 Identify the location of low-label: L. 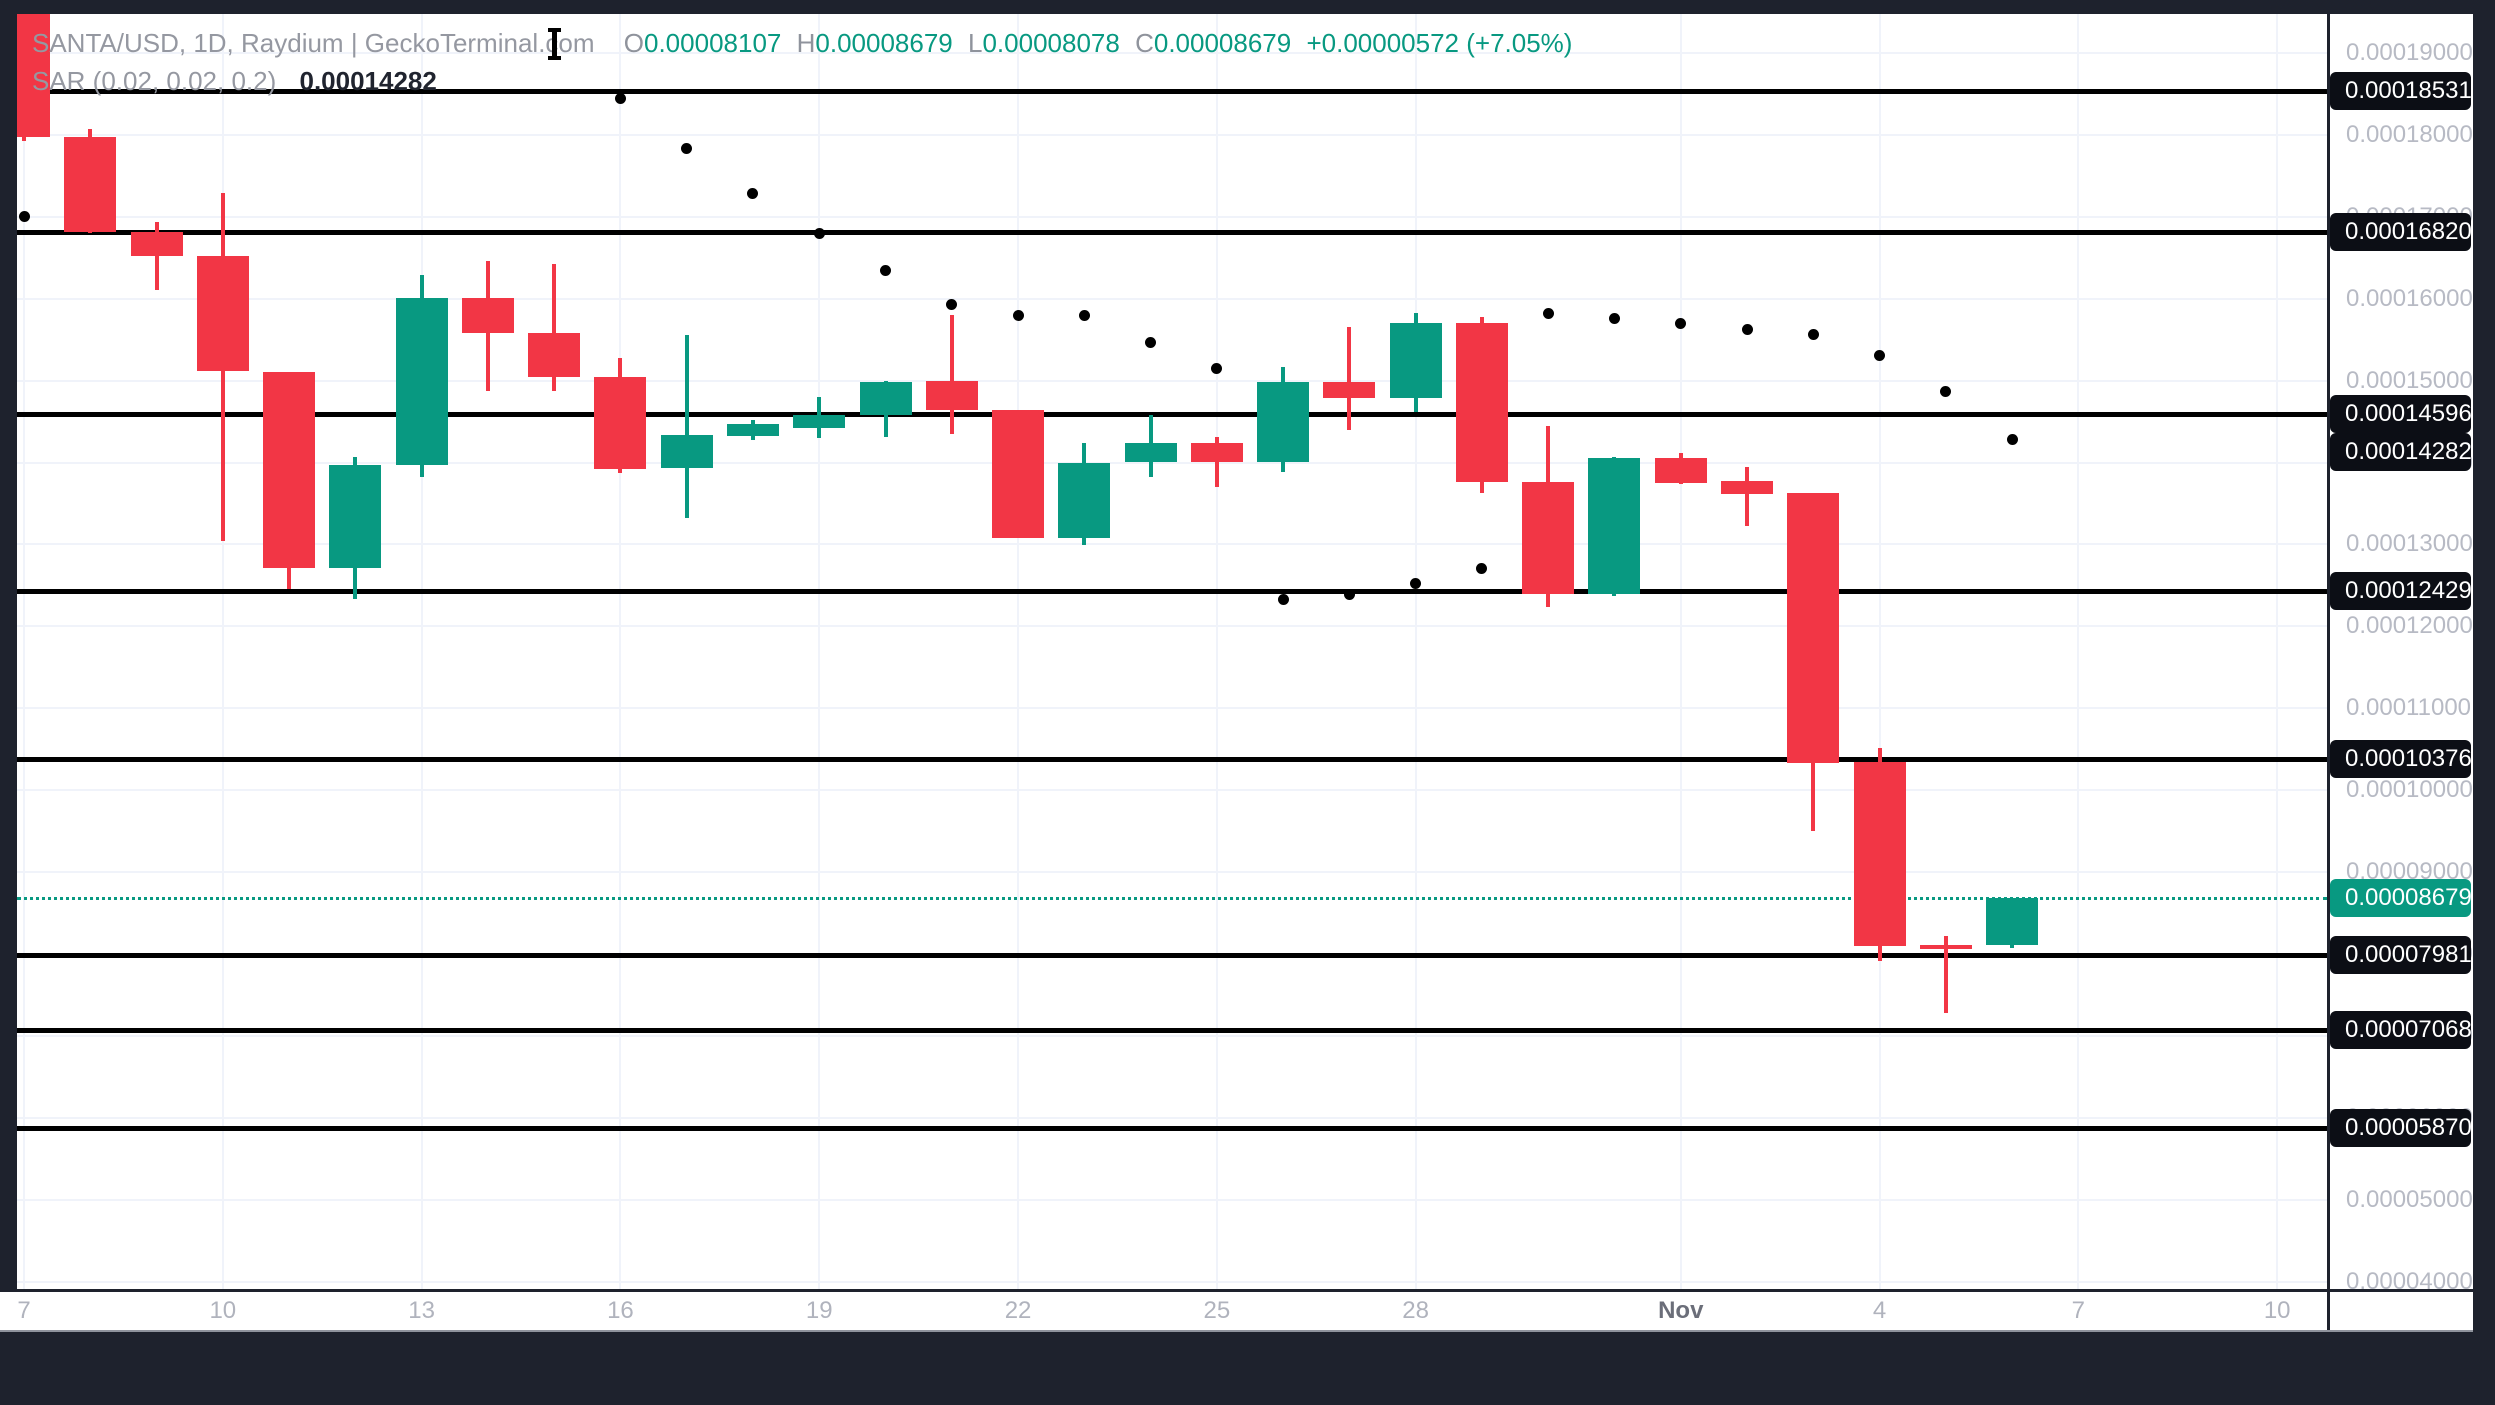
(975, 43).